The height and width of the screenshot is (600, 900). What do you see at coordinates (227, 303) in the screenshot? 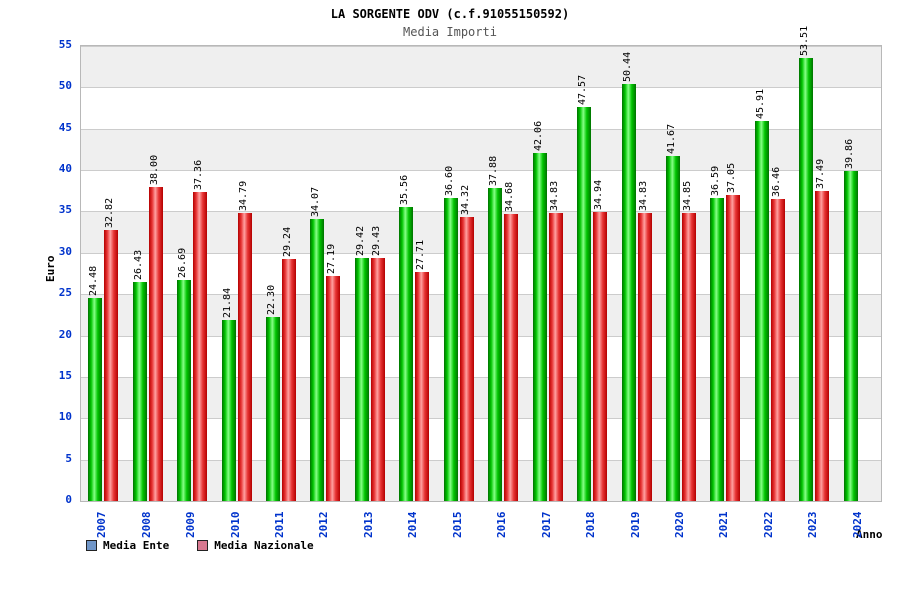
I see `bar-value-label: 21.84` at bounding box center [227, 303].